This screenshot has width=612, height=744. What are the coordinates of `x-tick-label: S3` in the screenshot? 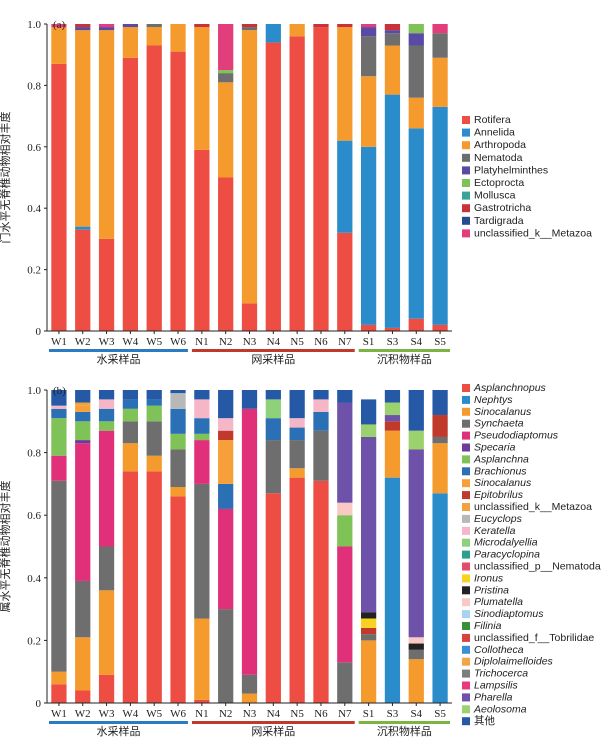 It's located at (393, 342).